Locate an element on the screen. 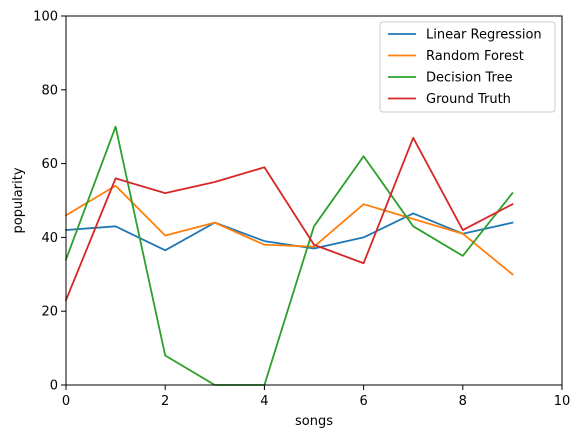  x-tick-label: 6 is located at coordinates (363, 401).